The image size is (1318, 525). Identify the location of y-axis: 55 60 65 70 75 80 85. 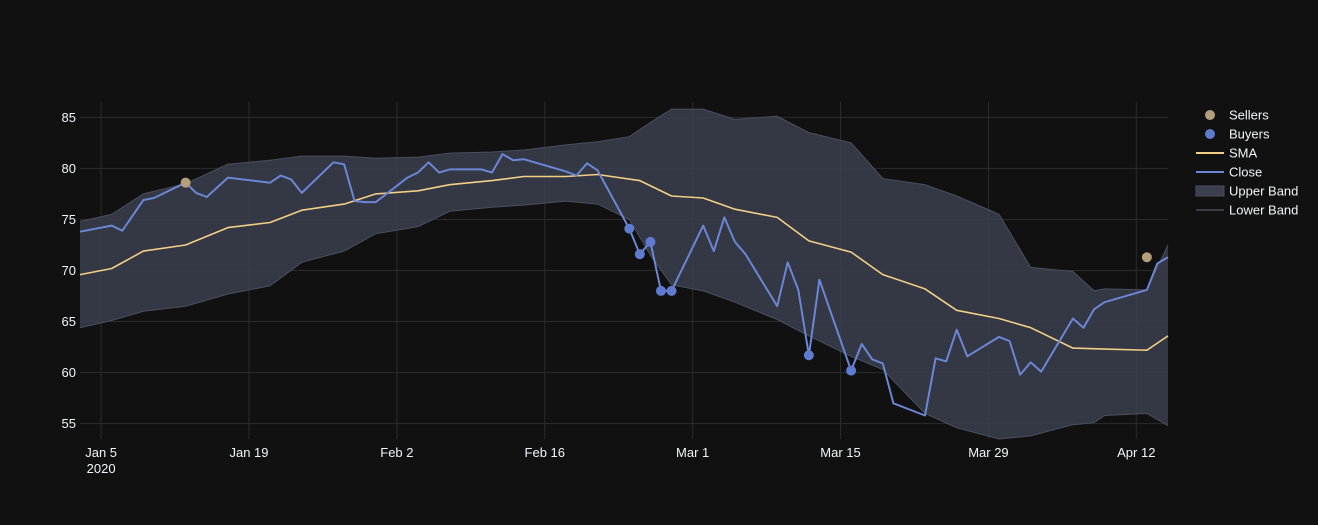
(69, 270).